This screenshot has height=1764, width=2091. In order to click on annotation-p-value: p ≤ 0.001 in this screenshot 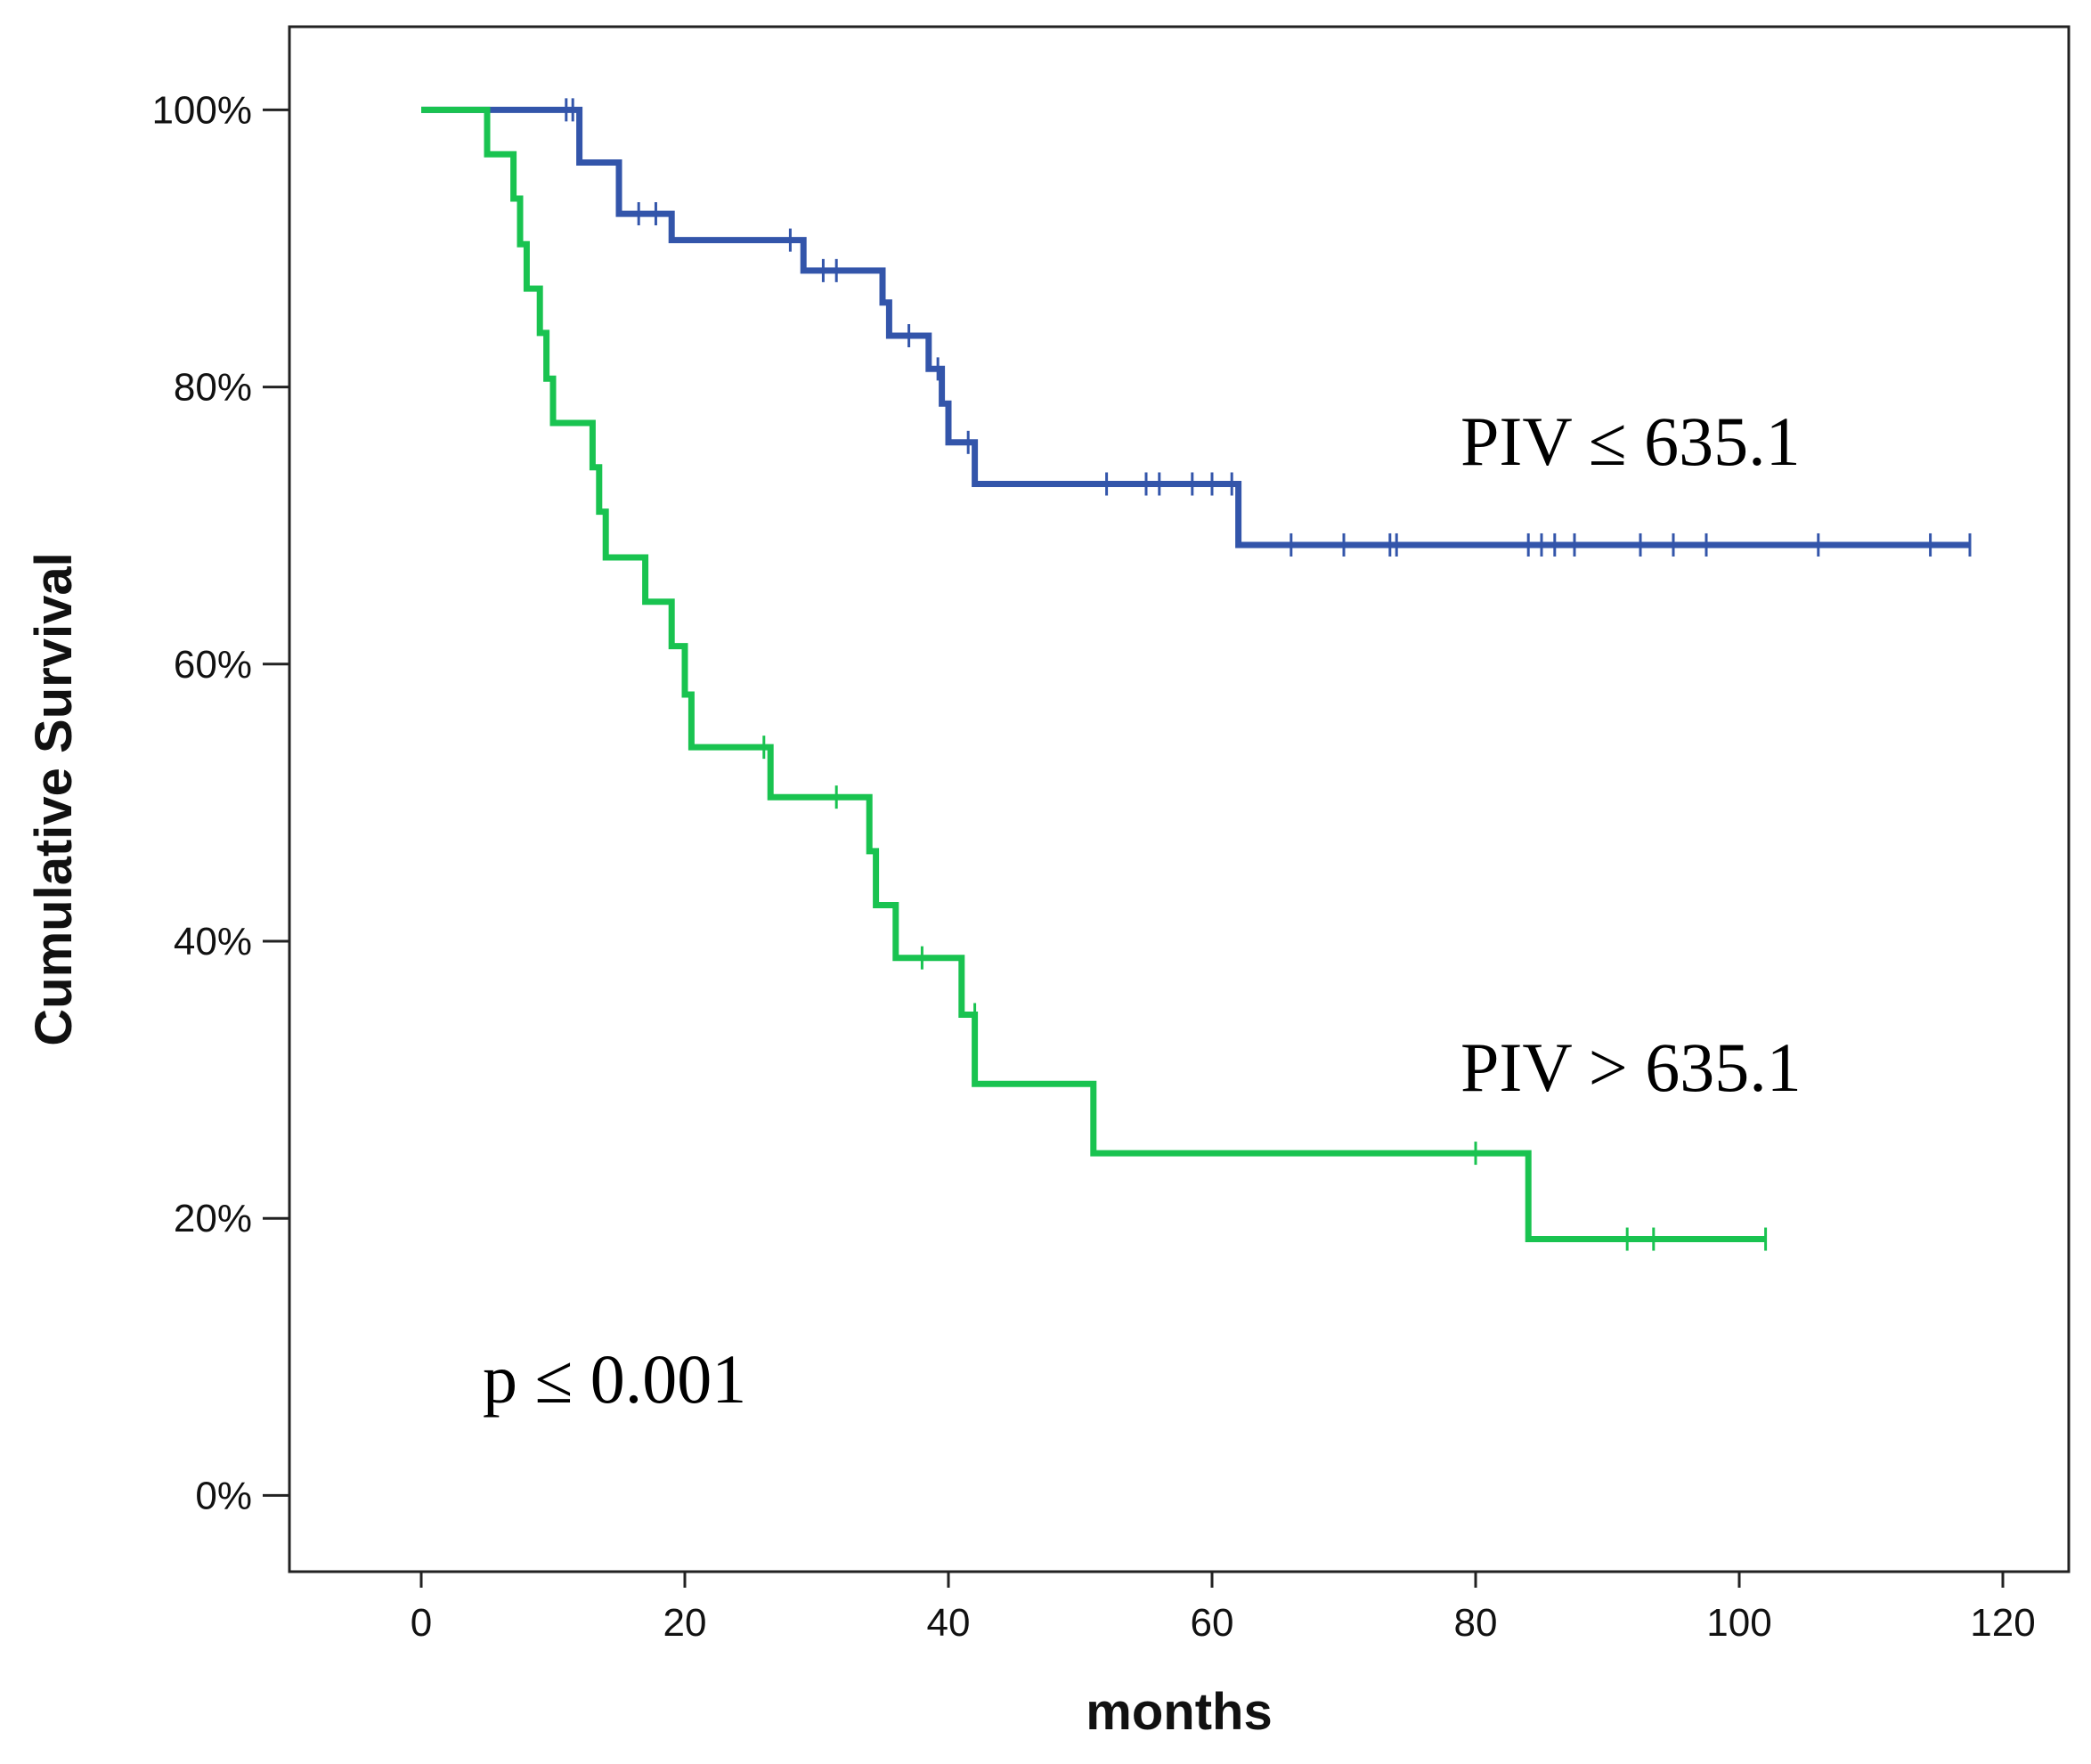, I will do `click(614, 1379)`.